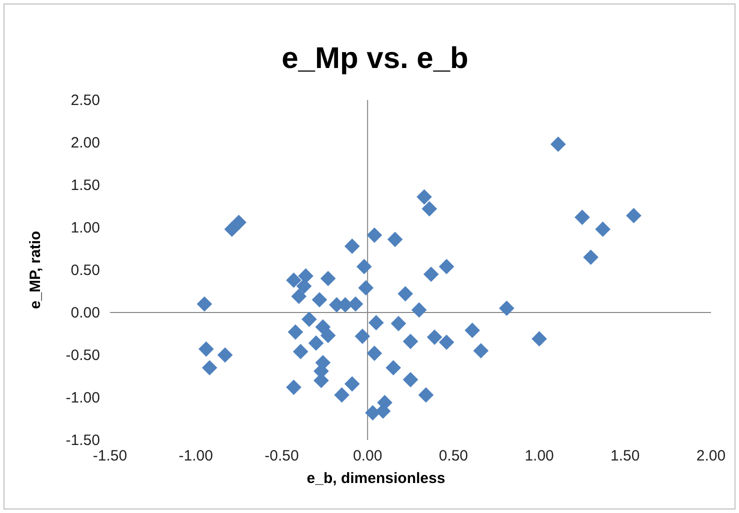 The height and width of the screenshot is (513, 739). Describe the element at coordinates (85, 313) in the screenshot. I see `y-tick-label: 0.00` at that location.